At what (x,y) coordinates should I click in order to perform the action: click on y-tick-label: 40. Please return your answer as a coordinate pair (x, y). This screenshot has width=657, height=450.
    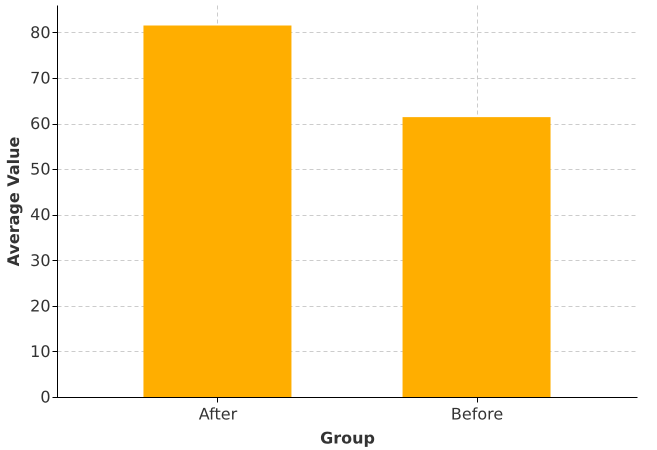
    Looking at the image, I should click on (40, 214).